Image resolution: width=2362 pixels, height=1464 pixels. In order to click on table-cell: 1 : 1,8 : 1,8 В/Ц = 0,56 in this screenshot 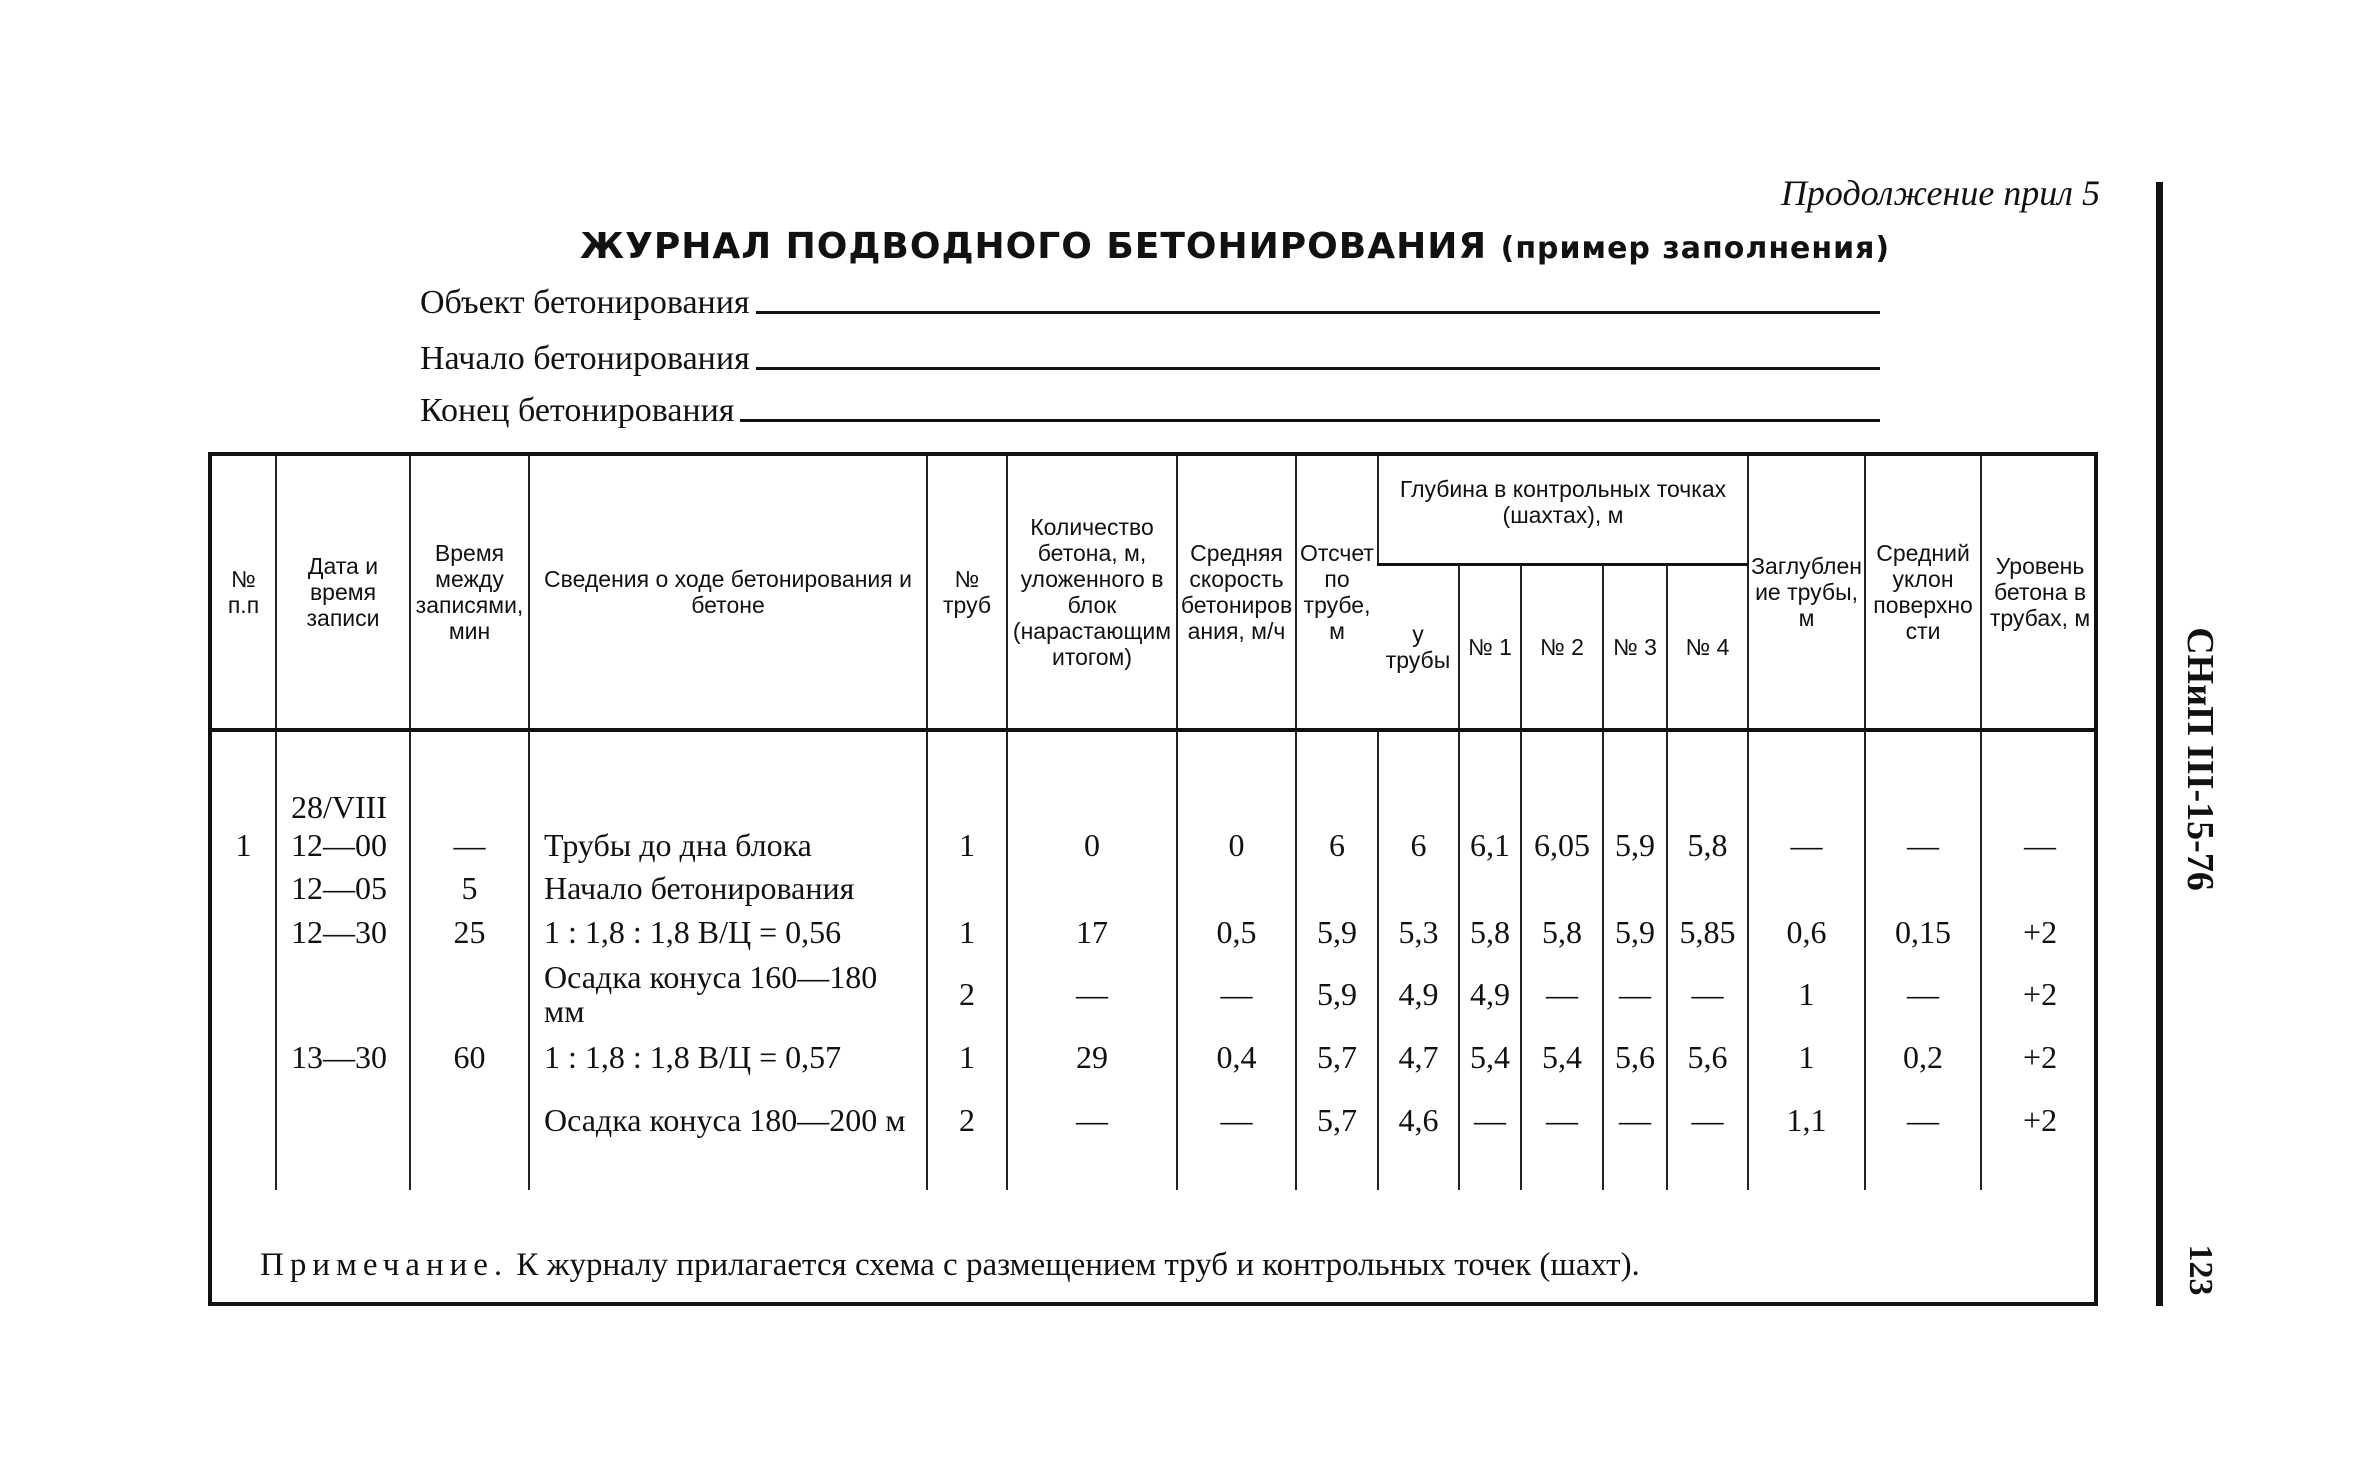, I will do `click(727, 931)`.